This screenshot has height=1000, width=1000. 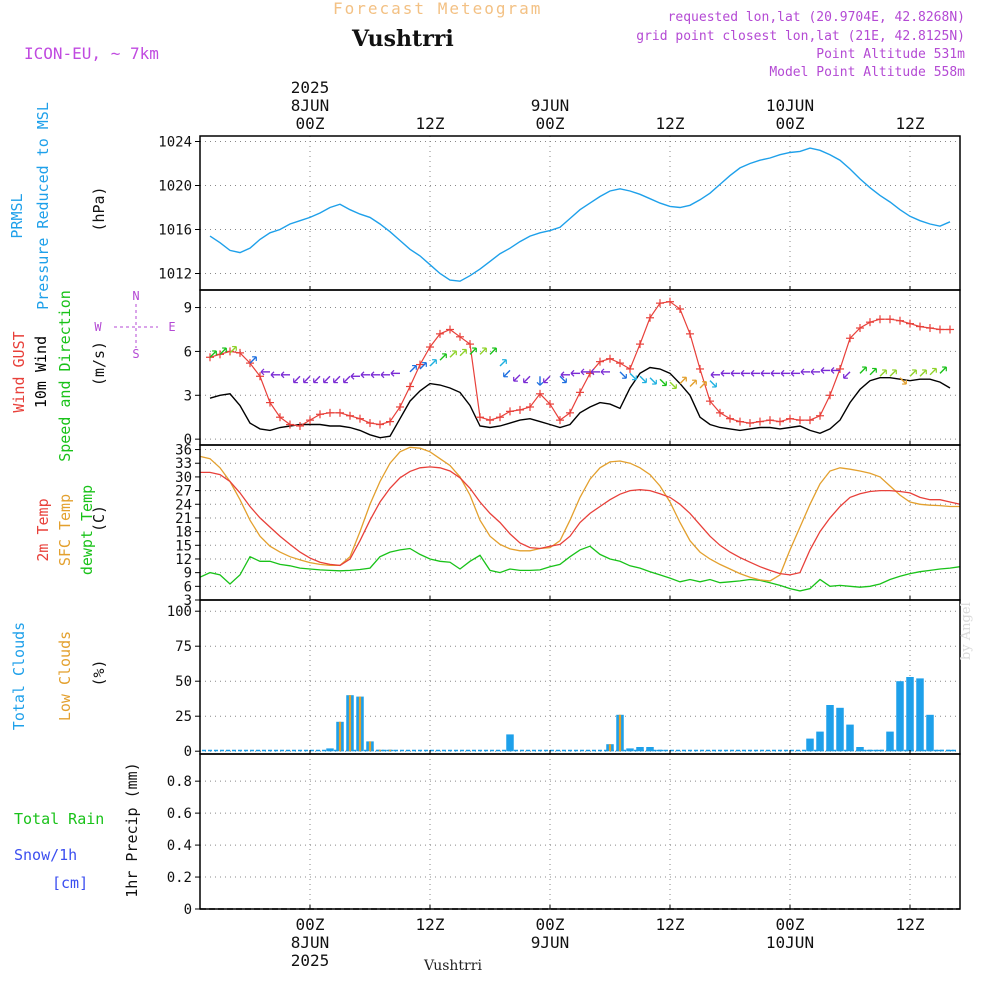 What do you see at coordinates (135, 354) in the screenshot?
I see `compass-s: S` at bounding box center [135, 354].